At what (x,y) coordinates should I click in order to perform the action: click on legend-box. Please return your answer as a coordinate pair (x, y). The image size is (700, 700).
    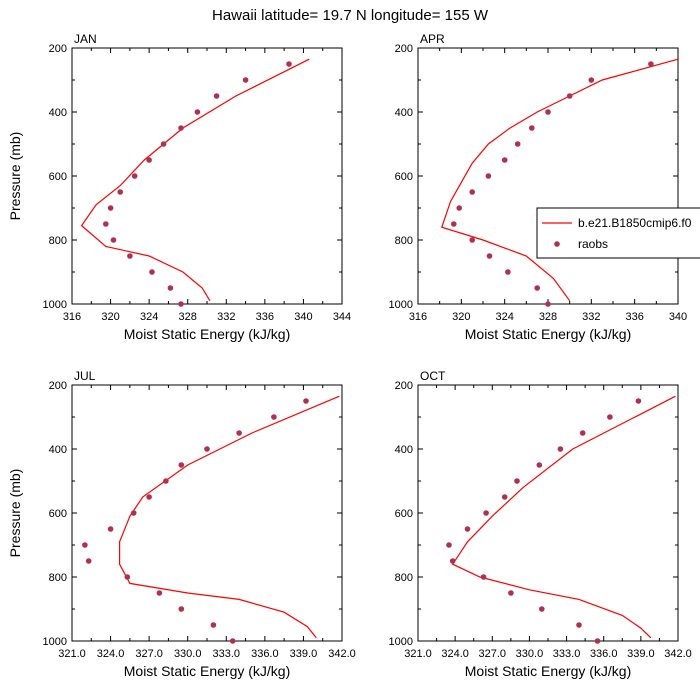
    Looking at the image, I should click on (618, 233).